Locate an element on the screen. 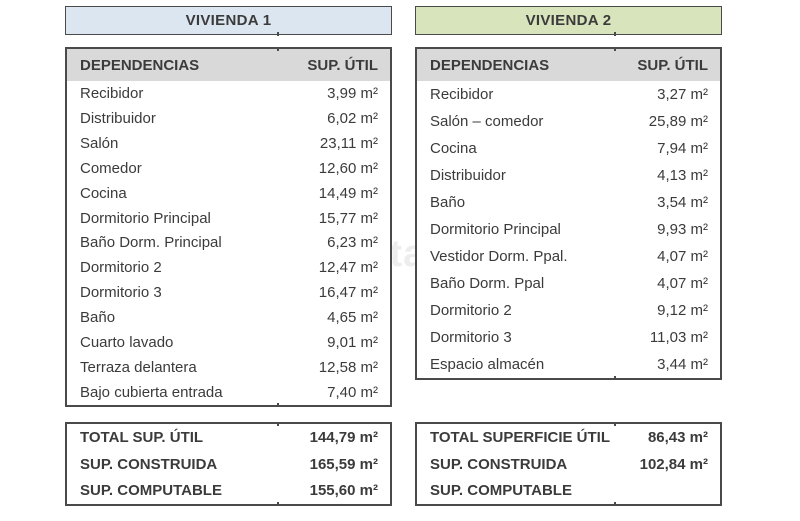 Image resolution: width=800 pixels, height=521 pixels. row-value: 23,11 m² is located at coordinates (348, 143).